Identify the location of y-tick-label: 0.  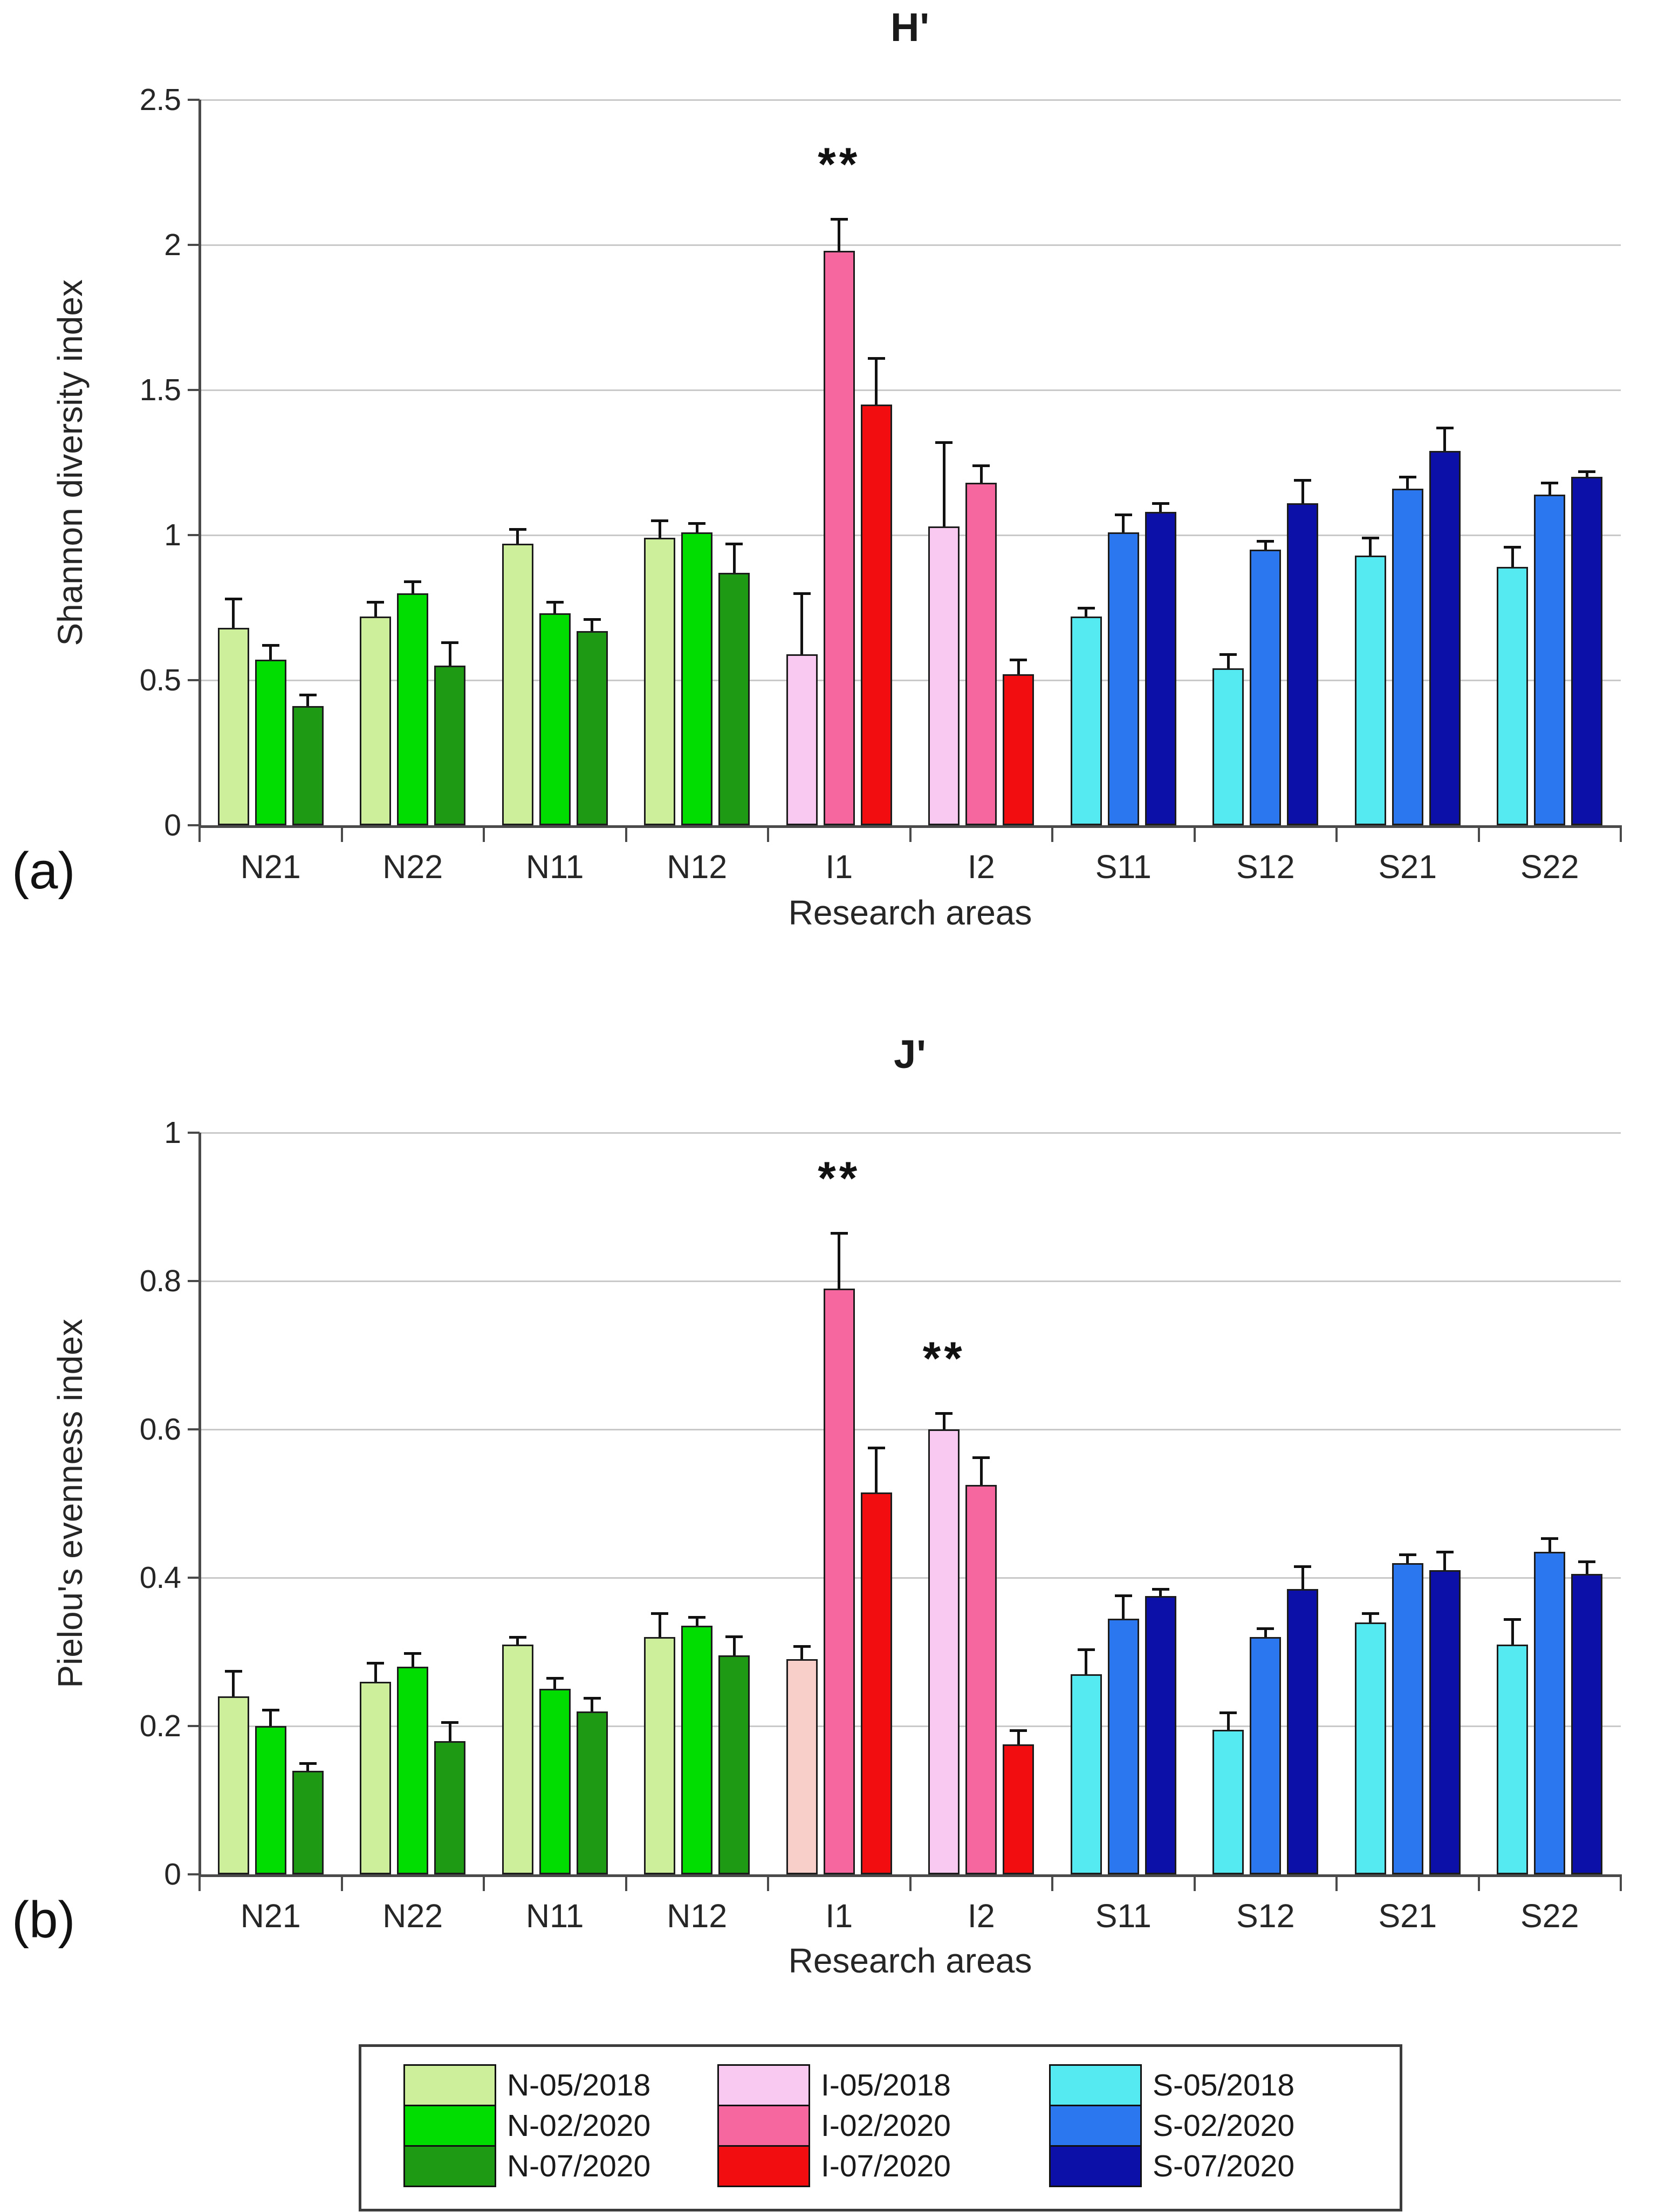
(172, 826).